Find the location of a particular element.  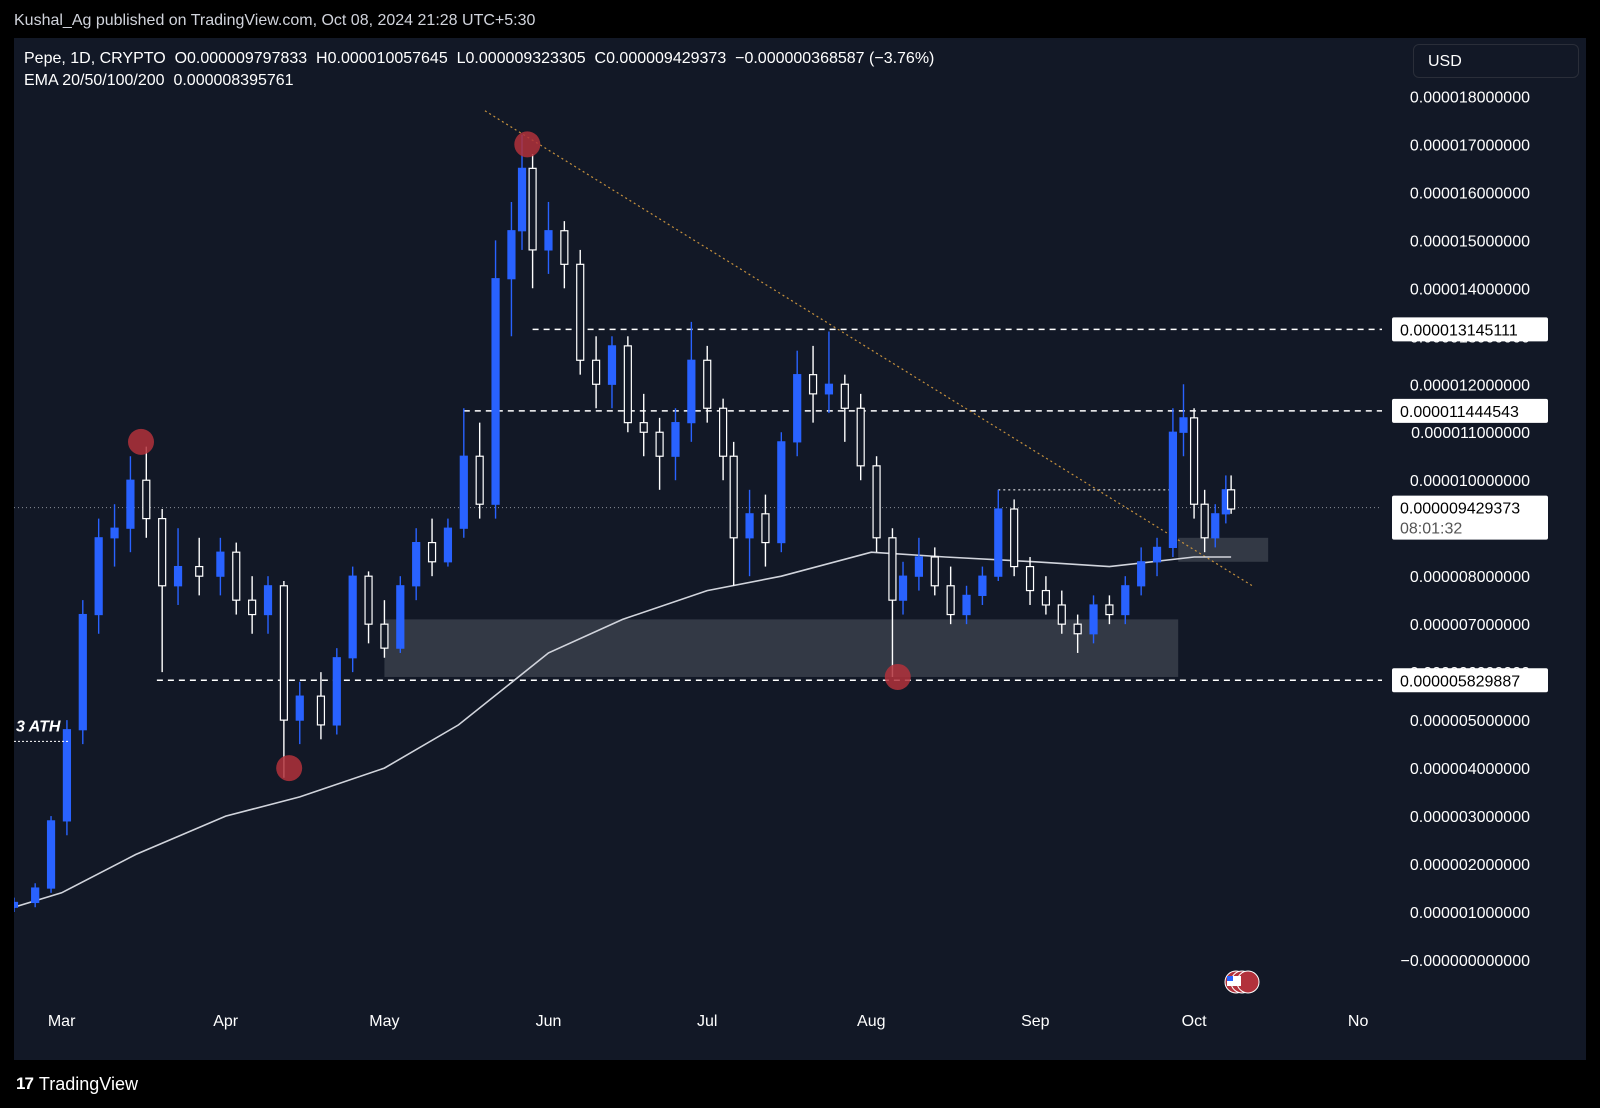

tradingview-logo-icon: 17 is located at coordinates (25, 1083).